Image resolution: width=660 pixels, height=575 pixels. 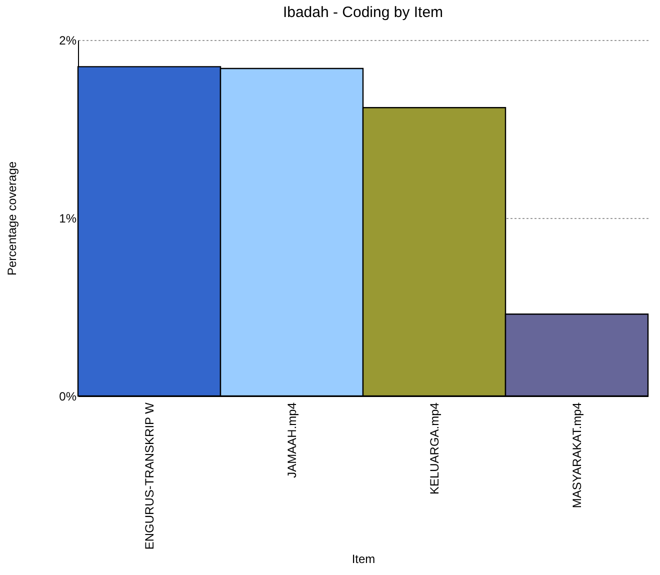 I want to click on y-tick-label: 2%, so click(x=68, y=41).